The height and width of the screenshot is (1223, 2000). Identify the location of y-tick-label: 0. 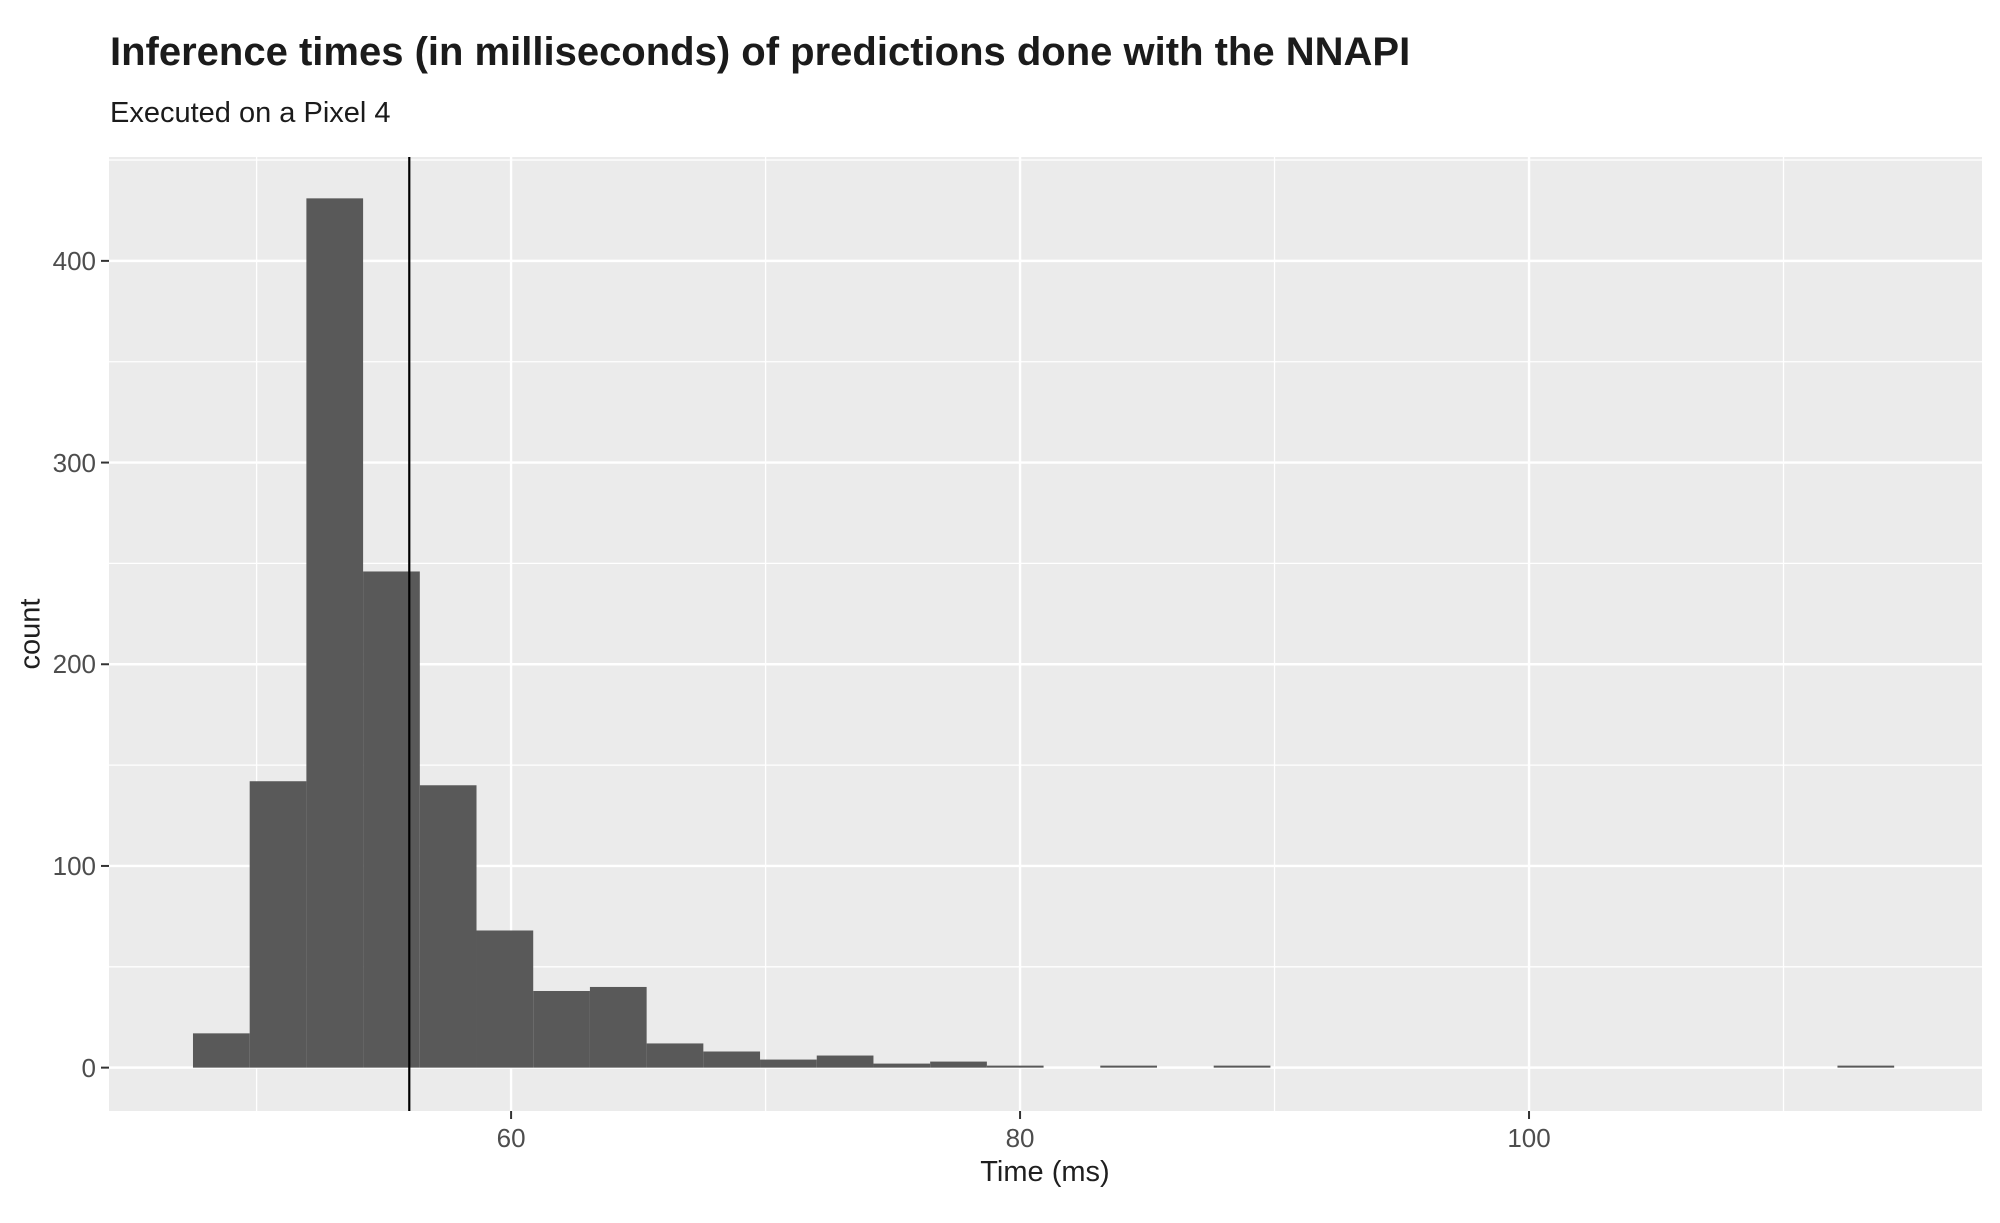
(88, 1067).